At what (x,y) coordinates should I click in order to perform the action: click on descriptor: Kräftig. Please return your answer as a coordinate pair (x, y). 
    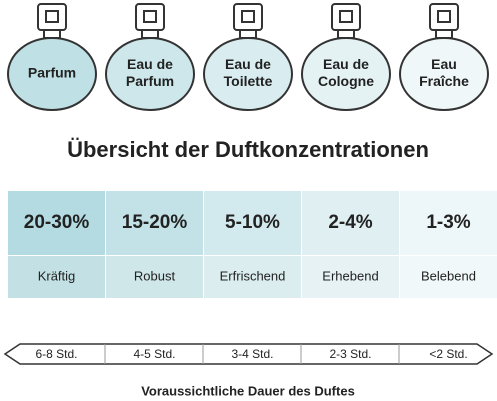
    Looking at the image, I should click on (57, 275).